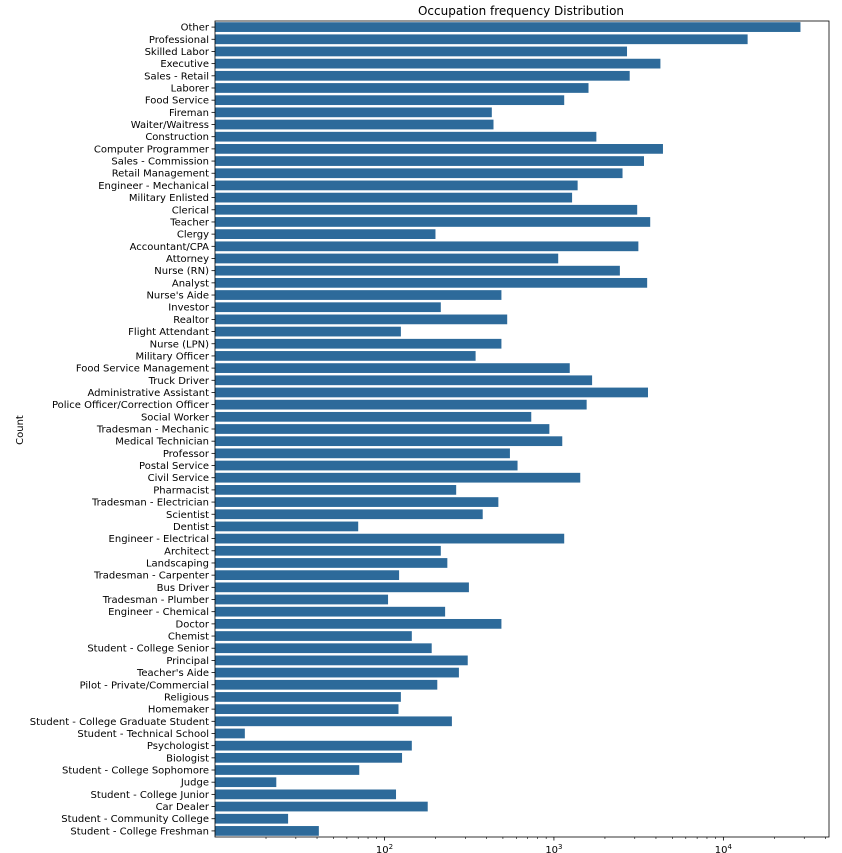 The image size is (842, 853). What do you see at coordinates (183, 807) in the screenshot?
I see `category-label: Car Dealer` at bounding box center [183, 807].